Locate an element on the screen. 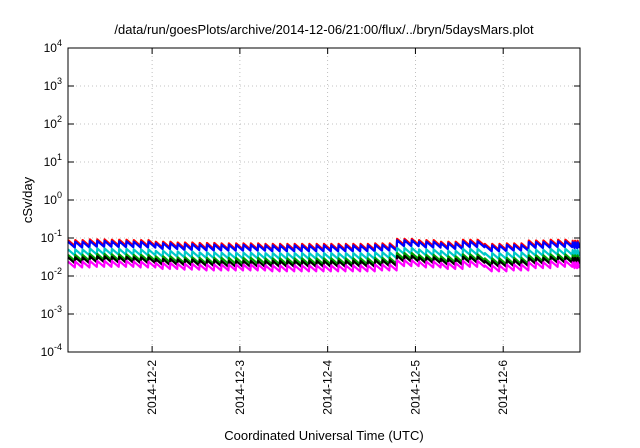 The image size is (640, 448). y-tick-label: 10² is located at coordinates (53, 122).